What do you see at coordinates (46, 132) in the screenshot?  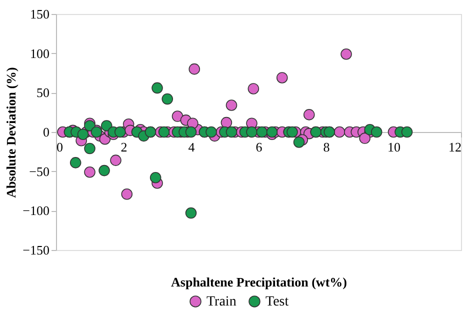 I see `y-tick-label: 0` at bounding box center [46, 132].